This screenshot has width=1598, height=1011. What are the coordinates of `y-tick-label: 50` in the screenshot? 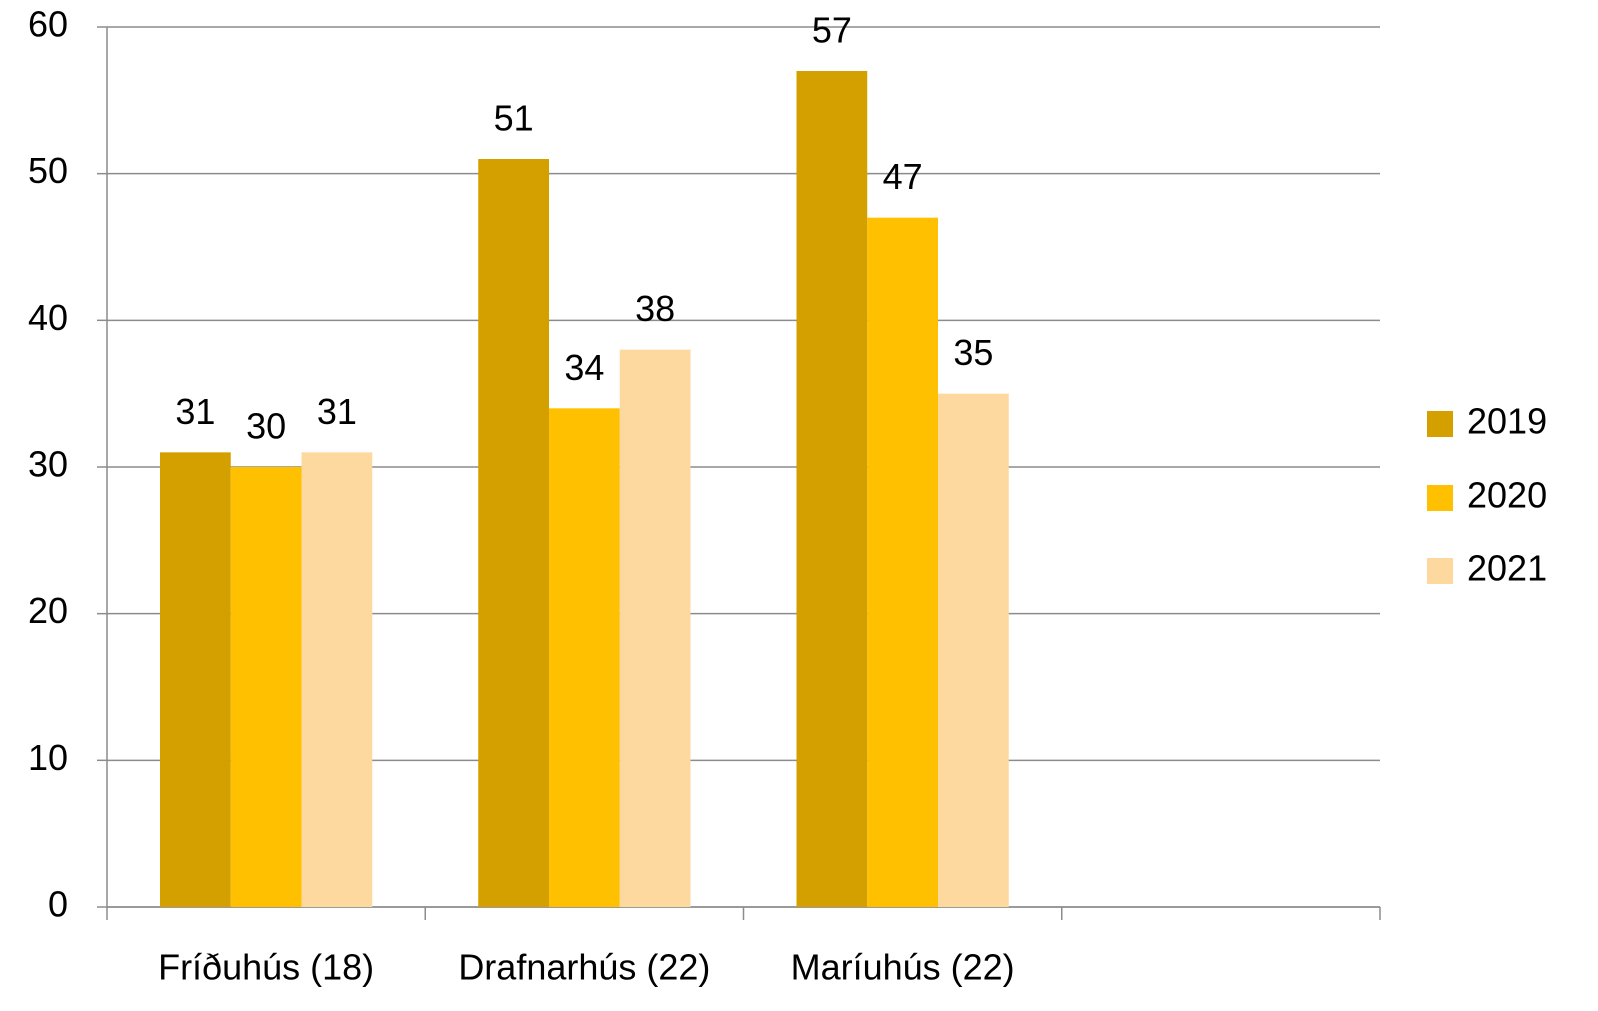 It's located at (48, 170).